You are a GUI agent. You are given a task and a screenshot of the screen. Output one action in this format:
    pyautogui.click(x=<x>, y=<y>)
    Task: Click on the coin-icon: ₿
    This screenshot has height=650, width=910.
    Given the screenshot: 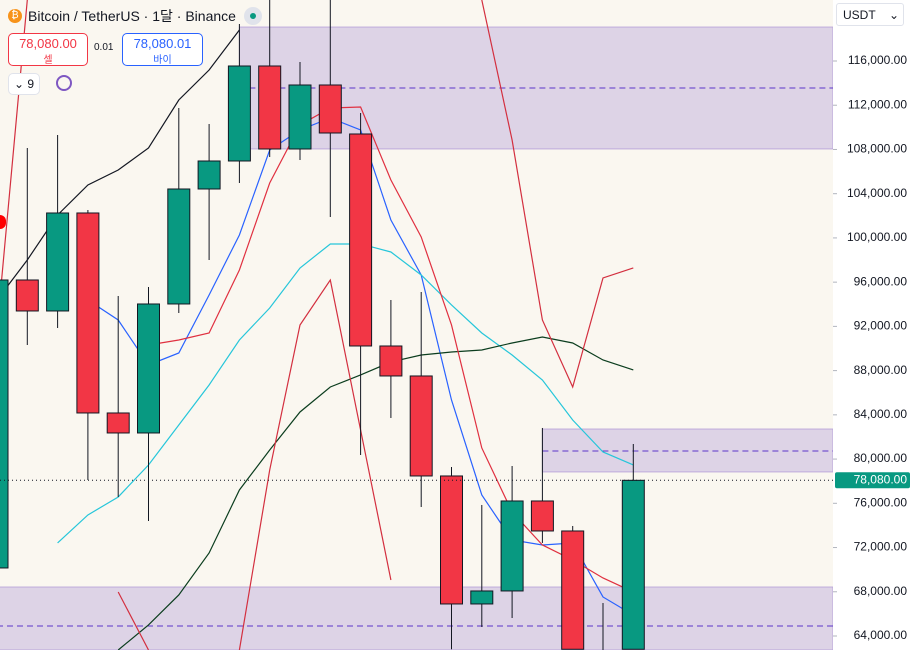 What is the action you would take?
    pyautogui.click(x=15, y=16)
    